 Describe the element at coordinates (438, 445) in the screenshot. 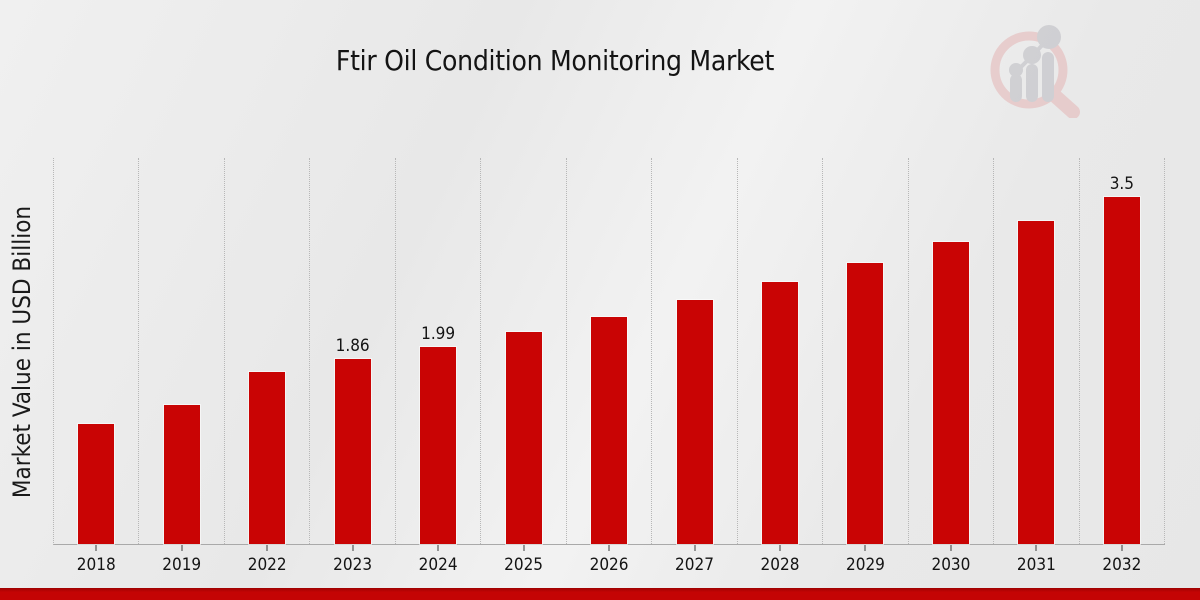

I see `bar-2024` at that location.